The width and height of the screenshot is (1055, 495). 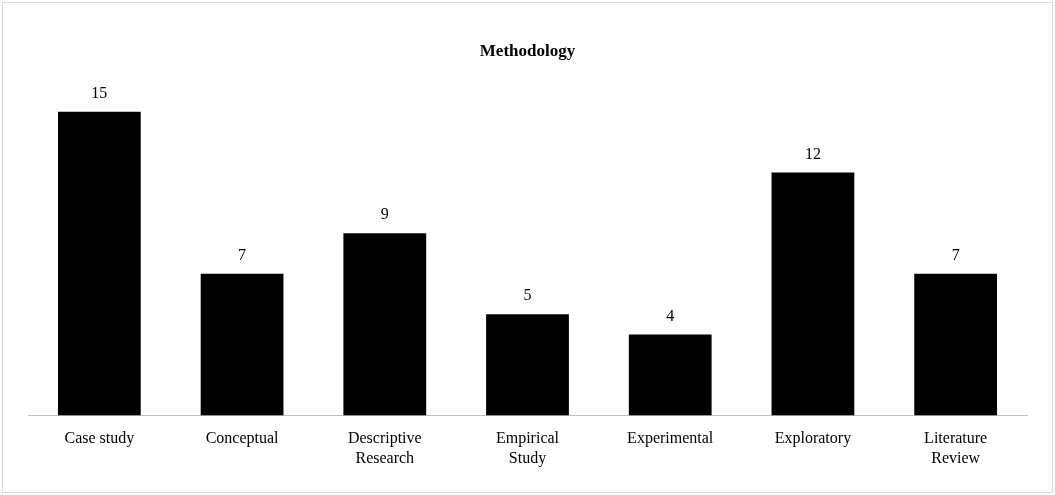 I want to click on data-label: 4, so click(x=670, y=315).